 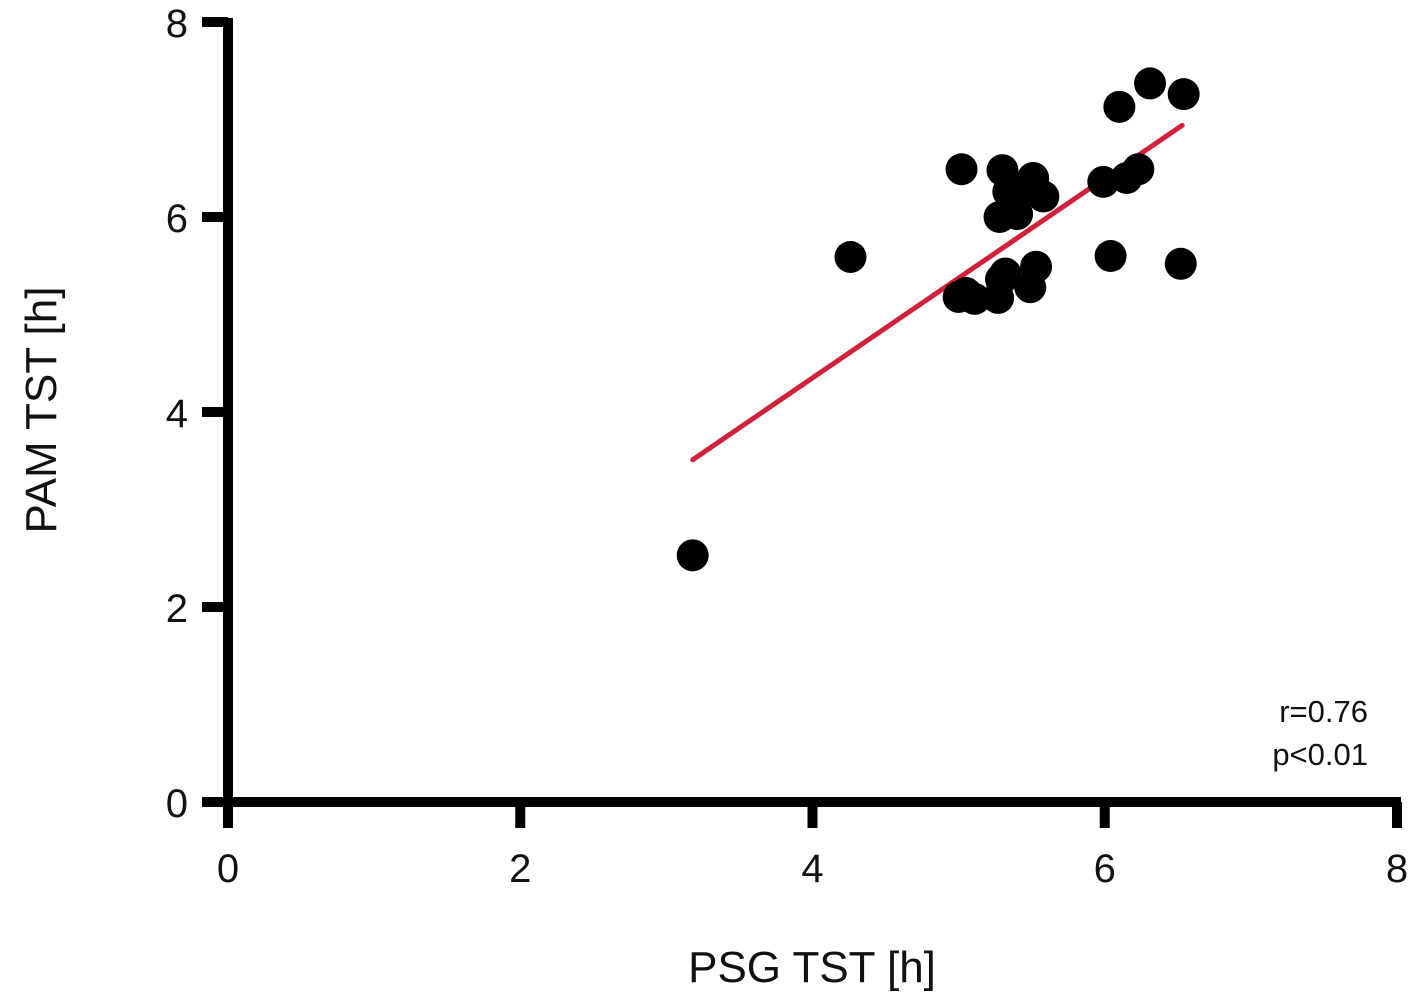 I want to click on y-tick-label: 2, so click(x=177, y=609).